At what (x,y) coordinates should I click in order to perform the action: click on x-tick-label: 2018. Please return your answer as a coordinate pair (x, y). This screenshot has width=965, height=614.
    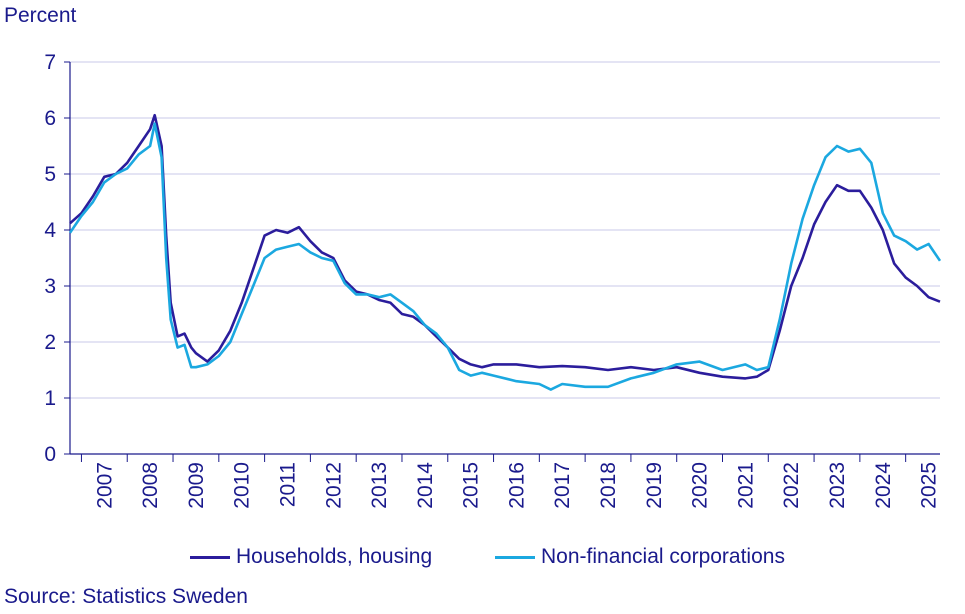
    Looking at the image, I should click on (608, 485).